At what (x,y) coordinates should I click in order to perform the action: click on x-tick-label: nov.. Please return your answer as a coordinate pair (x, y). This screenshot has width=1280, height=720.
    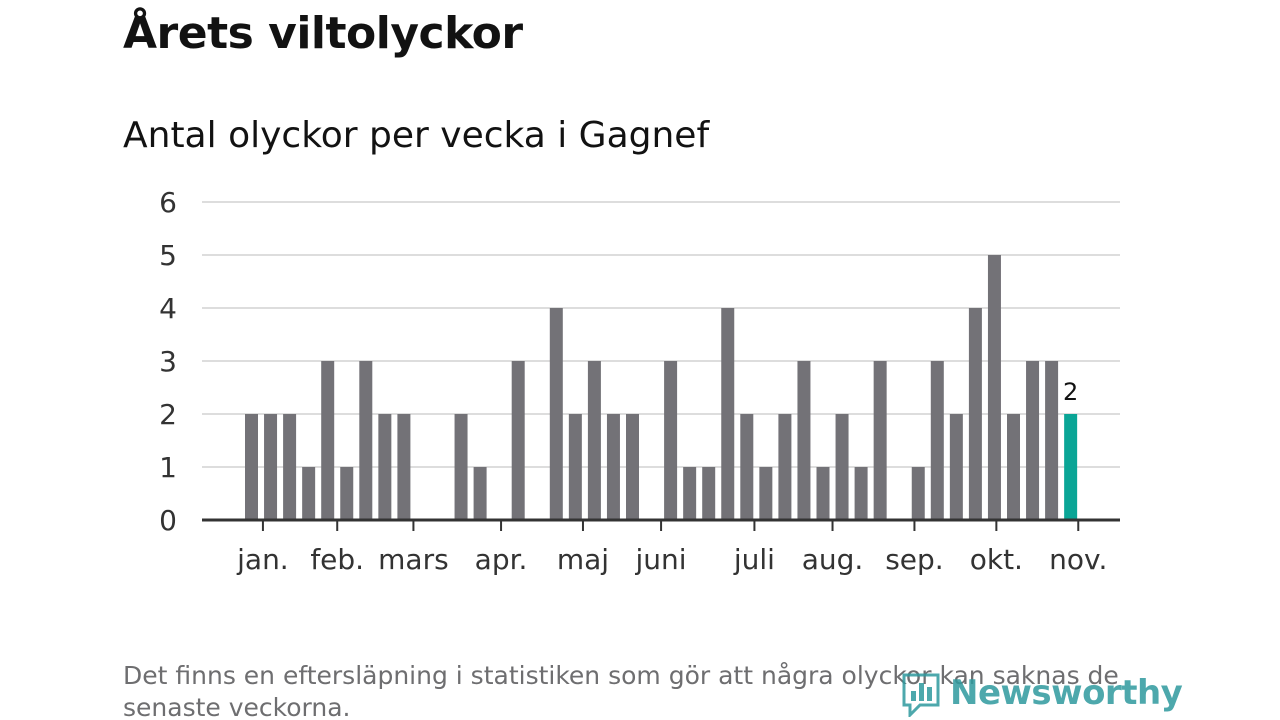
    Looking at the image, I should click on (1078, 559).